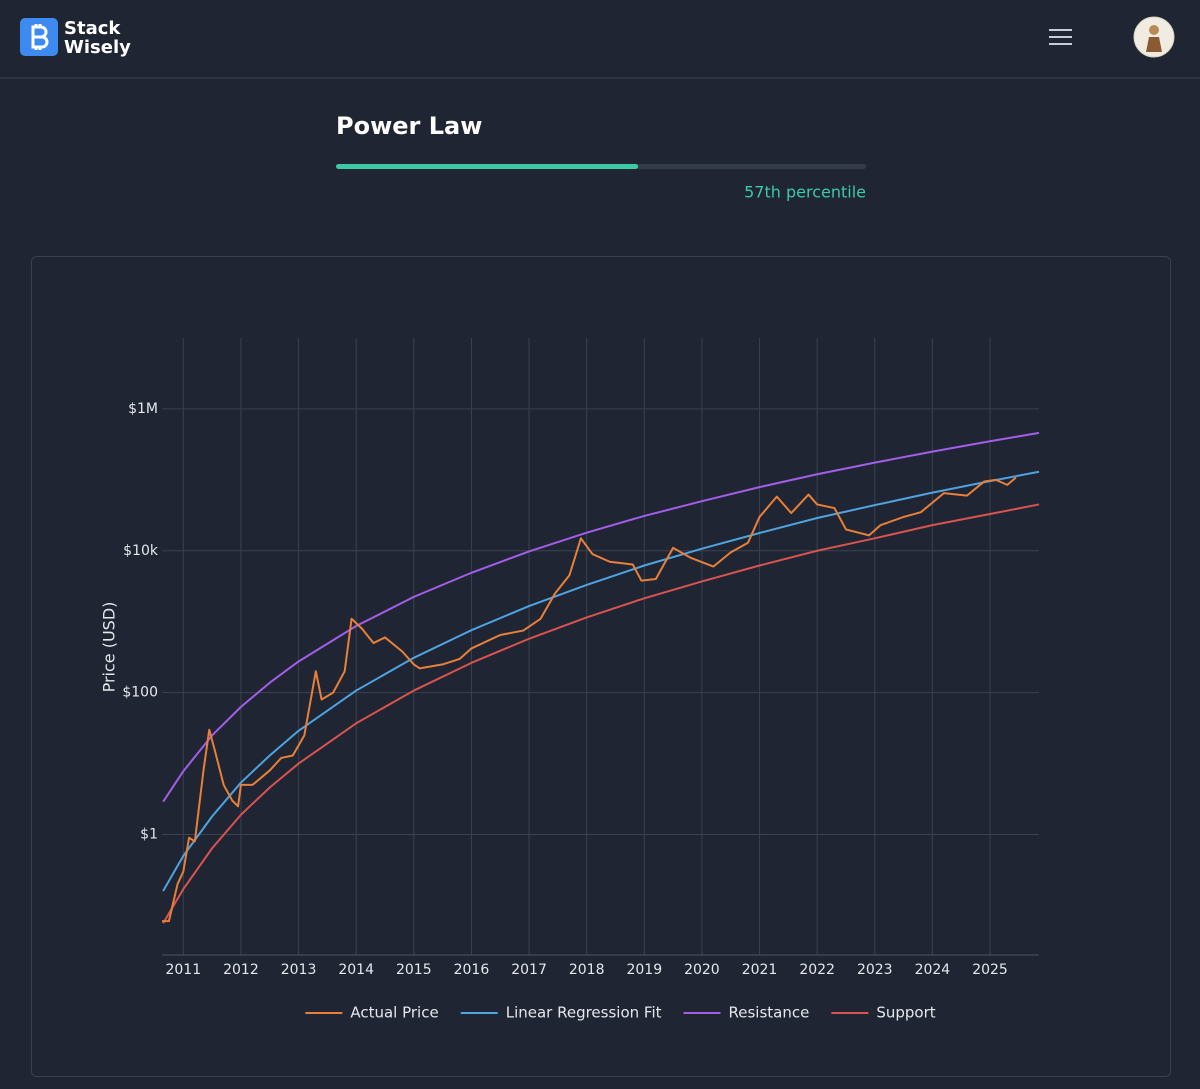  Describe the element at coordinates (97, 47) in the screenshot. I see `brand-line: Wisely` at that location.